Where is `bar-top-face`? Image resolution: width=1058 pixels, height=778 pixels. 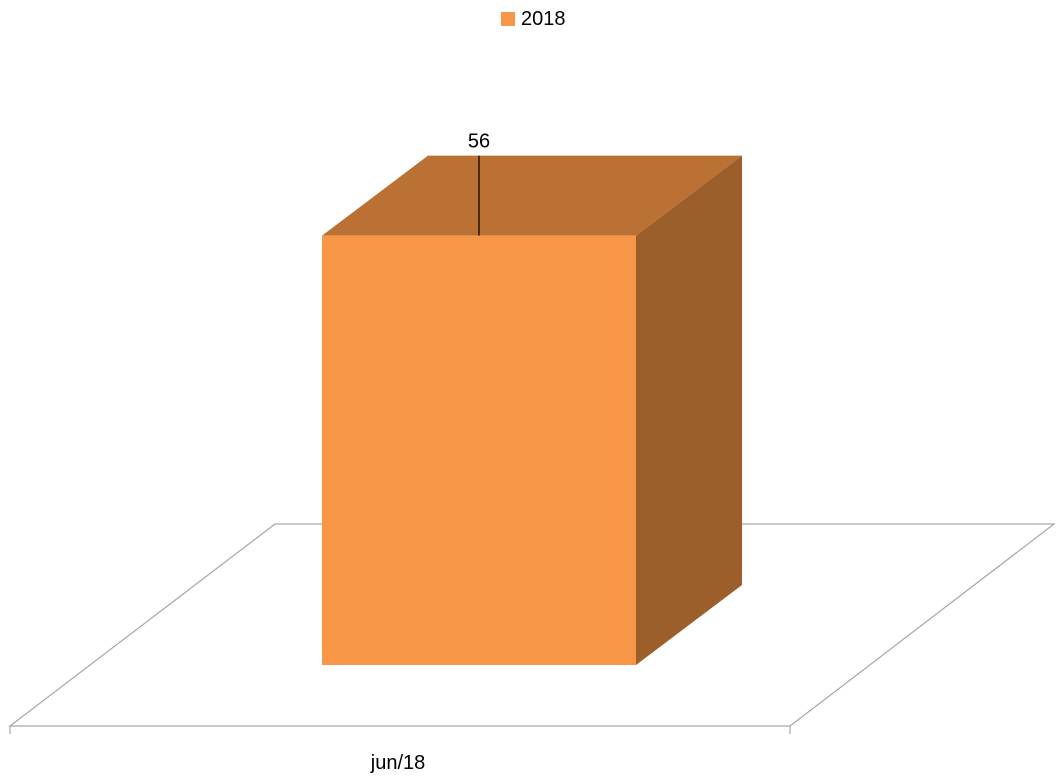
bar-top-face is located at coordinates (532, 195).